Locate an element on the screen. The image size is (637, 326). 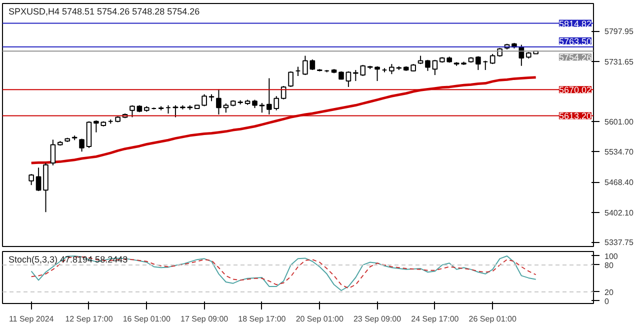
y-tick-label: 5797.95 is located at coordinates (619, 31).